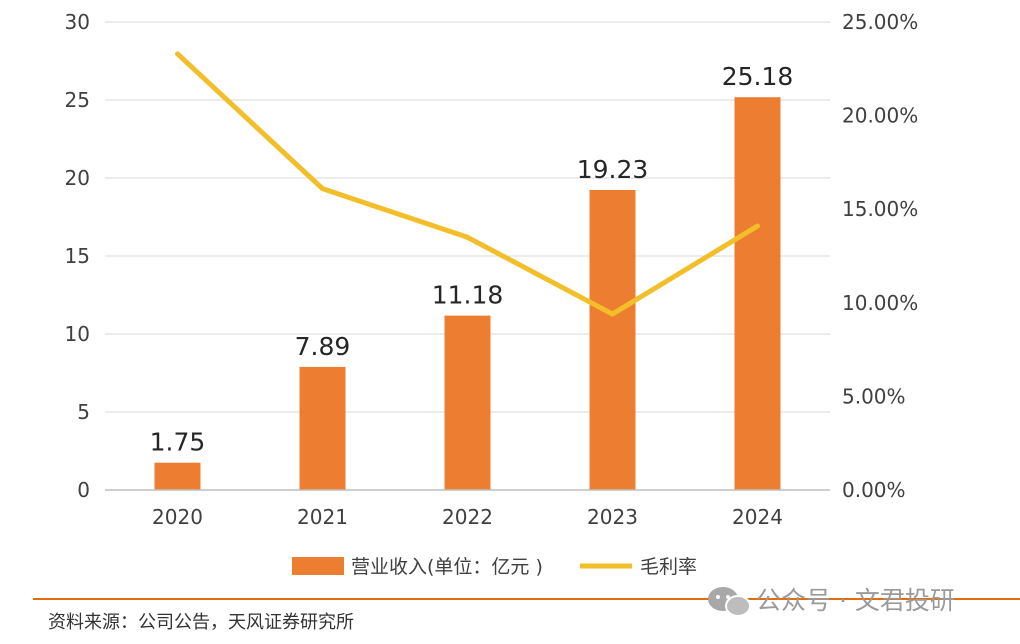  Describe the element at coordinates (77, 22) in the screenshot. I see `y-left-tick-label: 30` at that location.